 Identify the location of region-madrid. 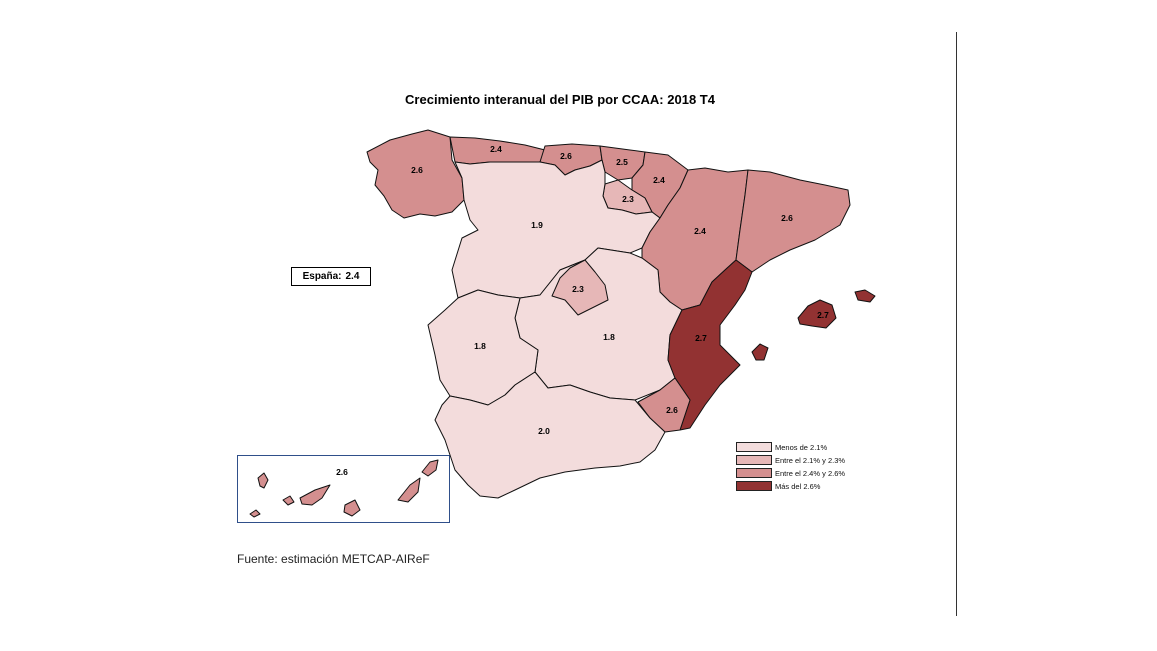
(580, 287).